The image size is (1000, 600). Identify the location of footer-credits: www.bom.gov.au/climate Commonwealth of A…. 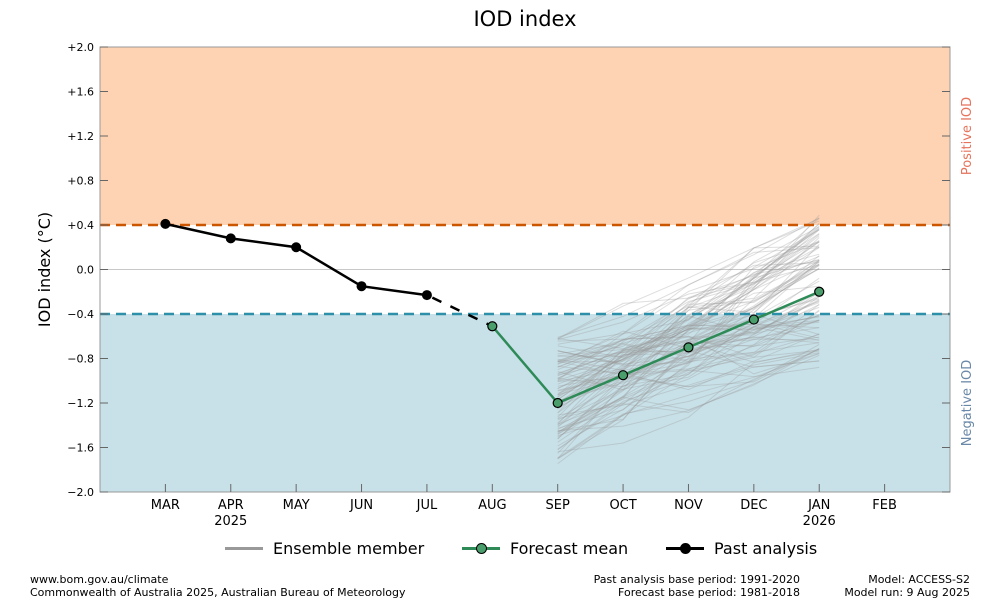
(217, 586).